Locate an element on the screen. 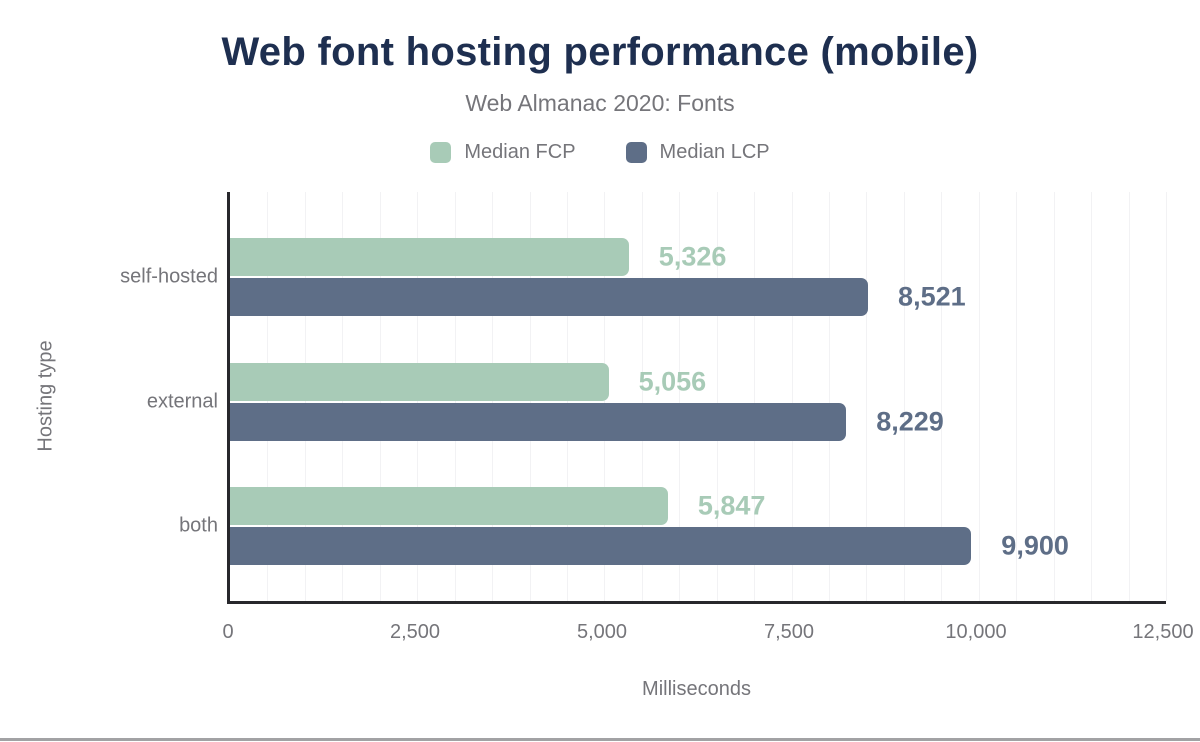 Image resolution: width=1200 pixels, height=742 pixels. bar-row: 5,056 is located at coordinates (698, 382).